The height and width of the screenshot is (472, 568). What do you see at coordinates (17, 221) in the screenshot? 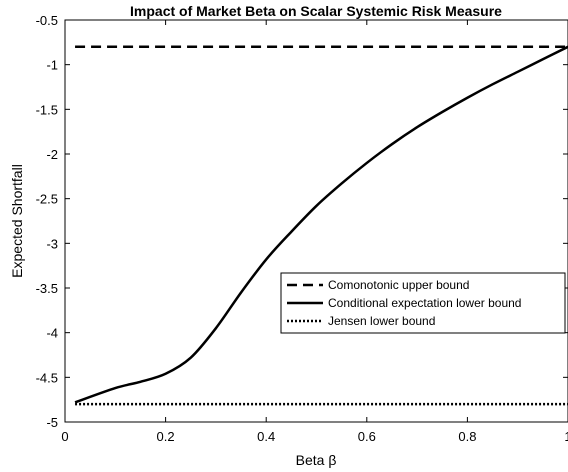
I see `y-axis-label: Expected Shortfall` at bounding box center [17, 221].